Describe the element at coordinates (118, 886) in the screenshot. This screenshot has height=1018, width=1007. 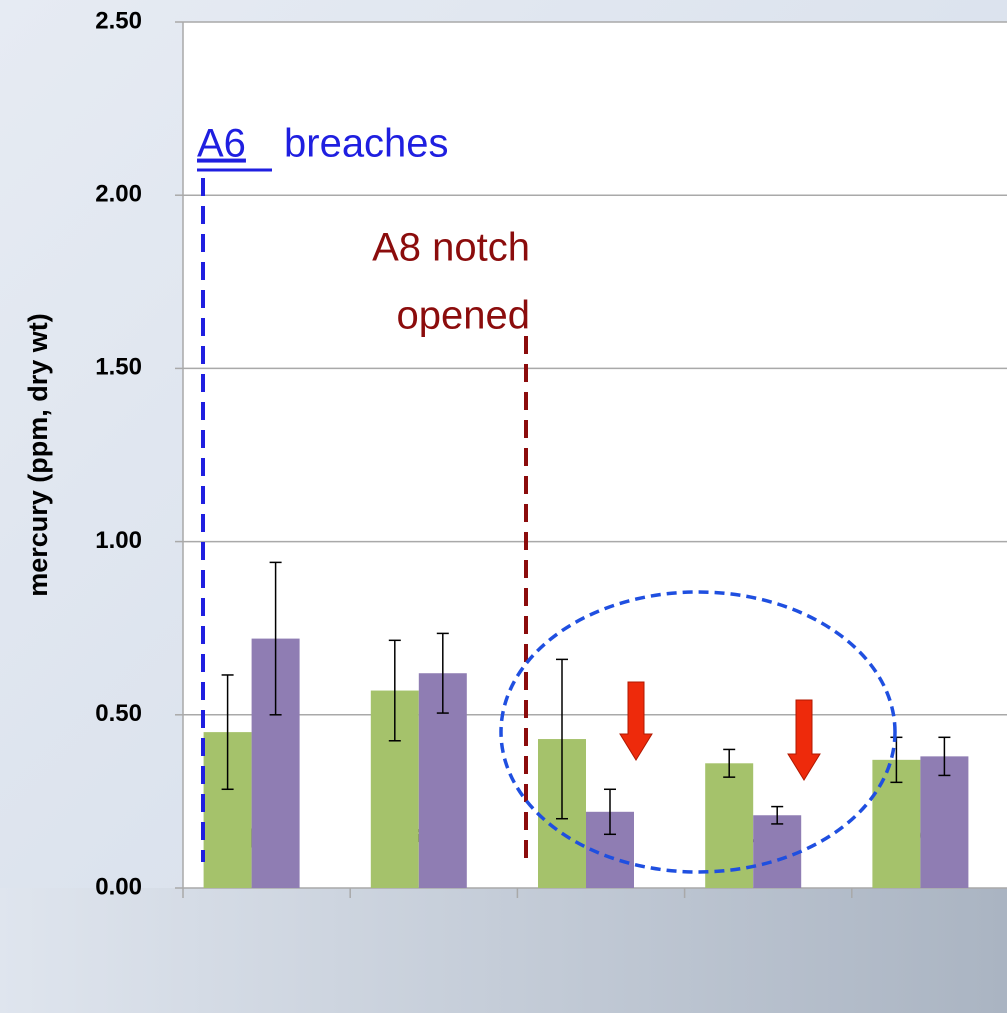
I see `y-tick-label: 0.00` at that location.